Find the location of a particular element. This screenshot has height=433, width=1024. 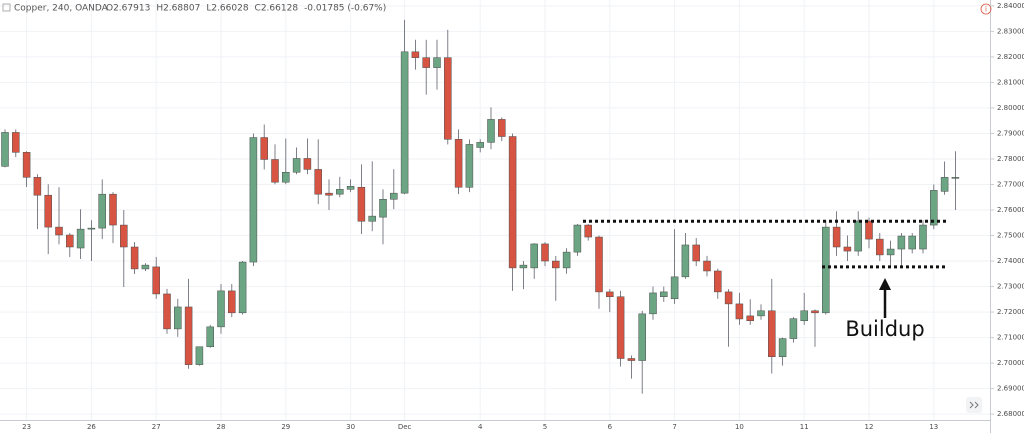

overlay: Buildup is located at coordinates (765, 280).